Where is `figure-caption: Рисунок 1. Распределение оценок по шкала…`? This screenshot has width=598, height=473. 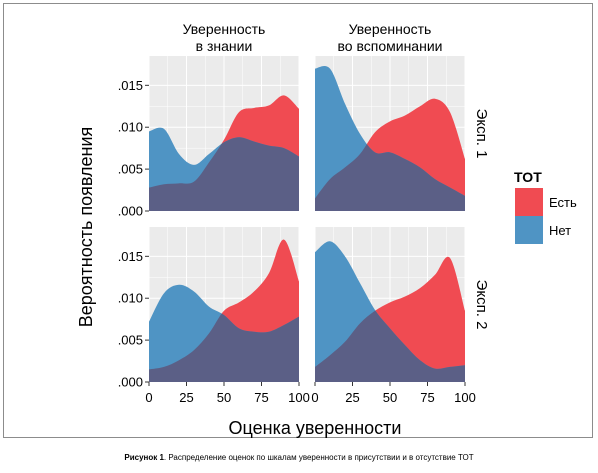 figure-caption: Рисунок 1. Распределение оценок по шкала… is located at coordinates (299, 458).